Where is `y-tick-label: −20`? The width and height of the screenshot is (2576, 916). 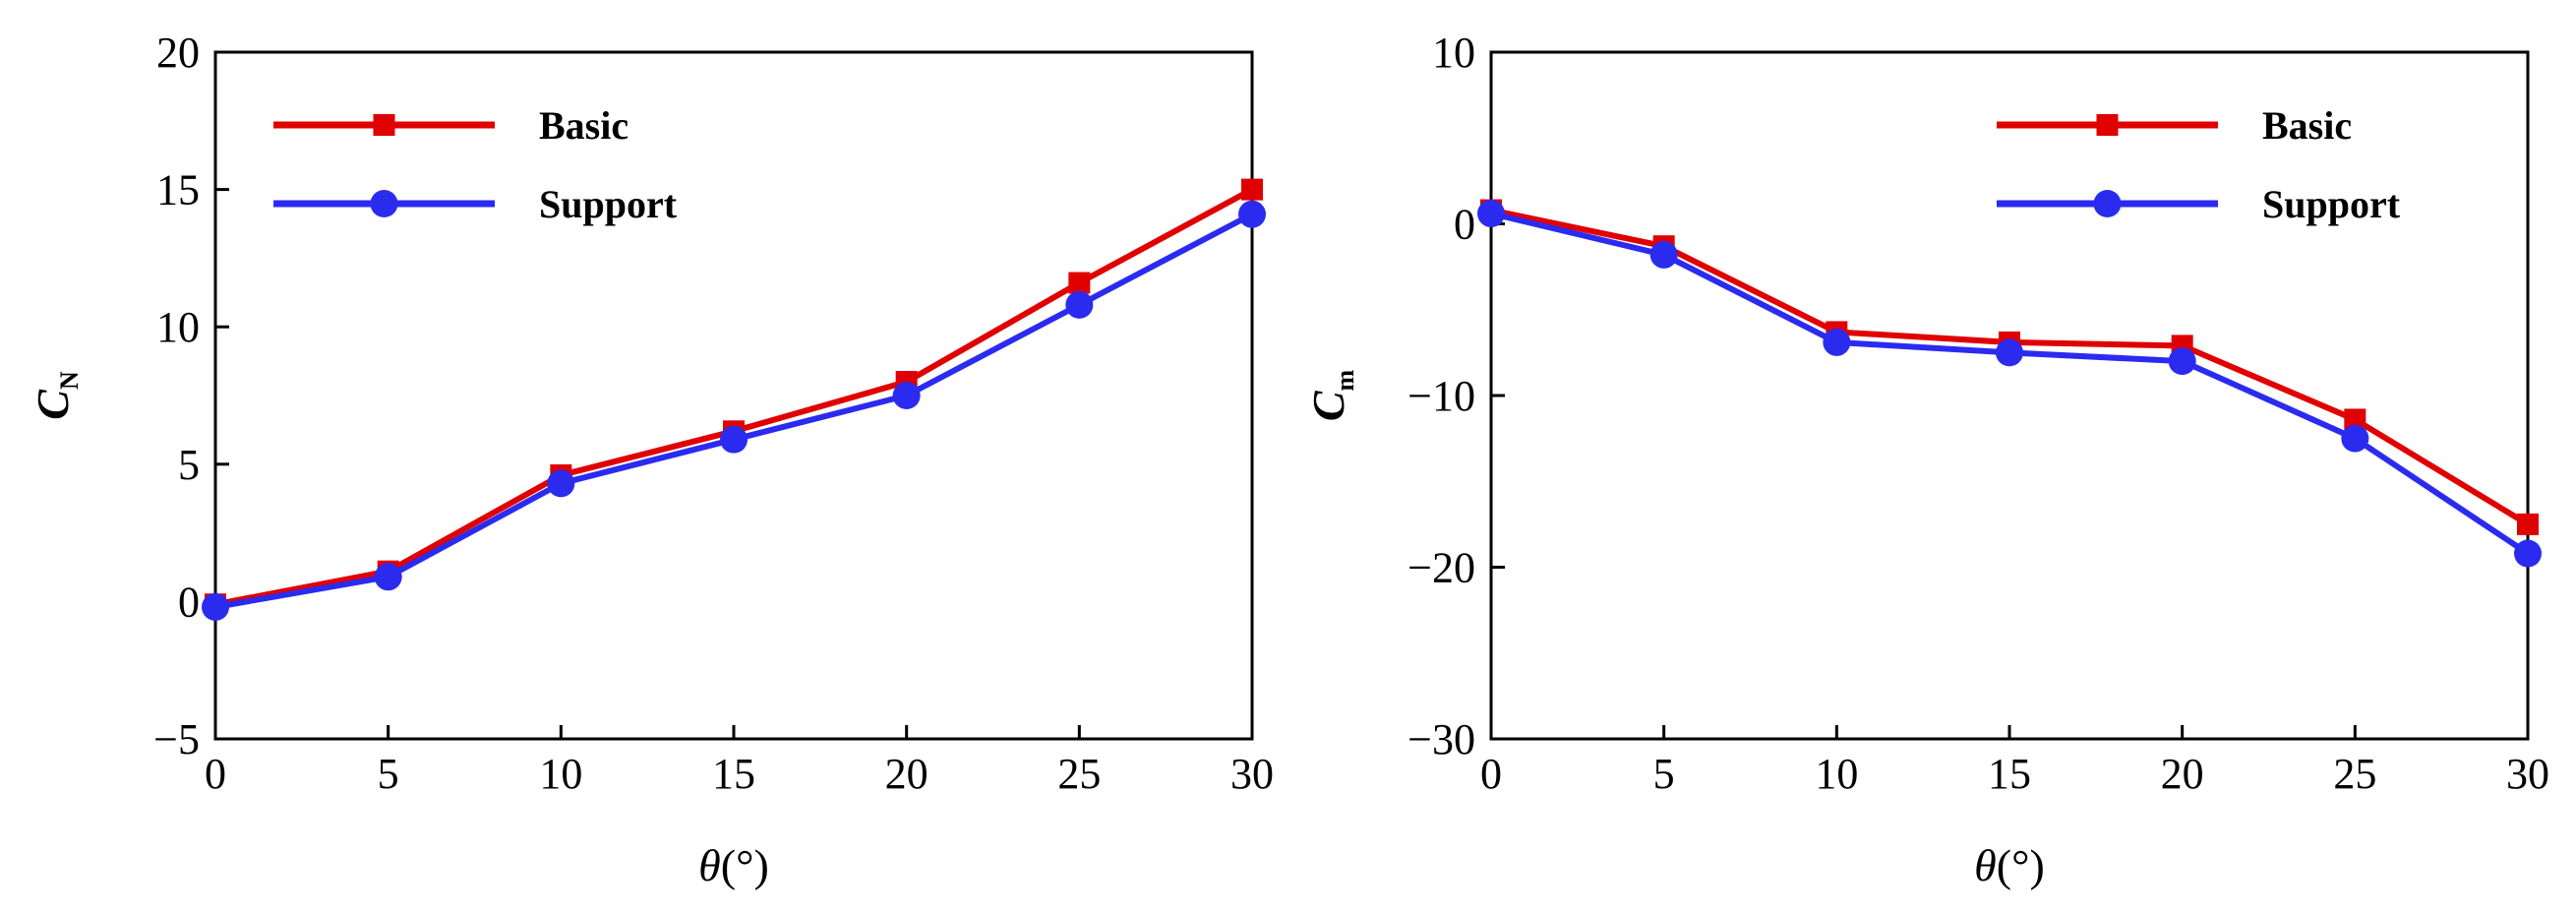 y-tick-label: −20 is located at coordinates (1441, 568).